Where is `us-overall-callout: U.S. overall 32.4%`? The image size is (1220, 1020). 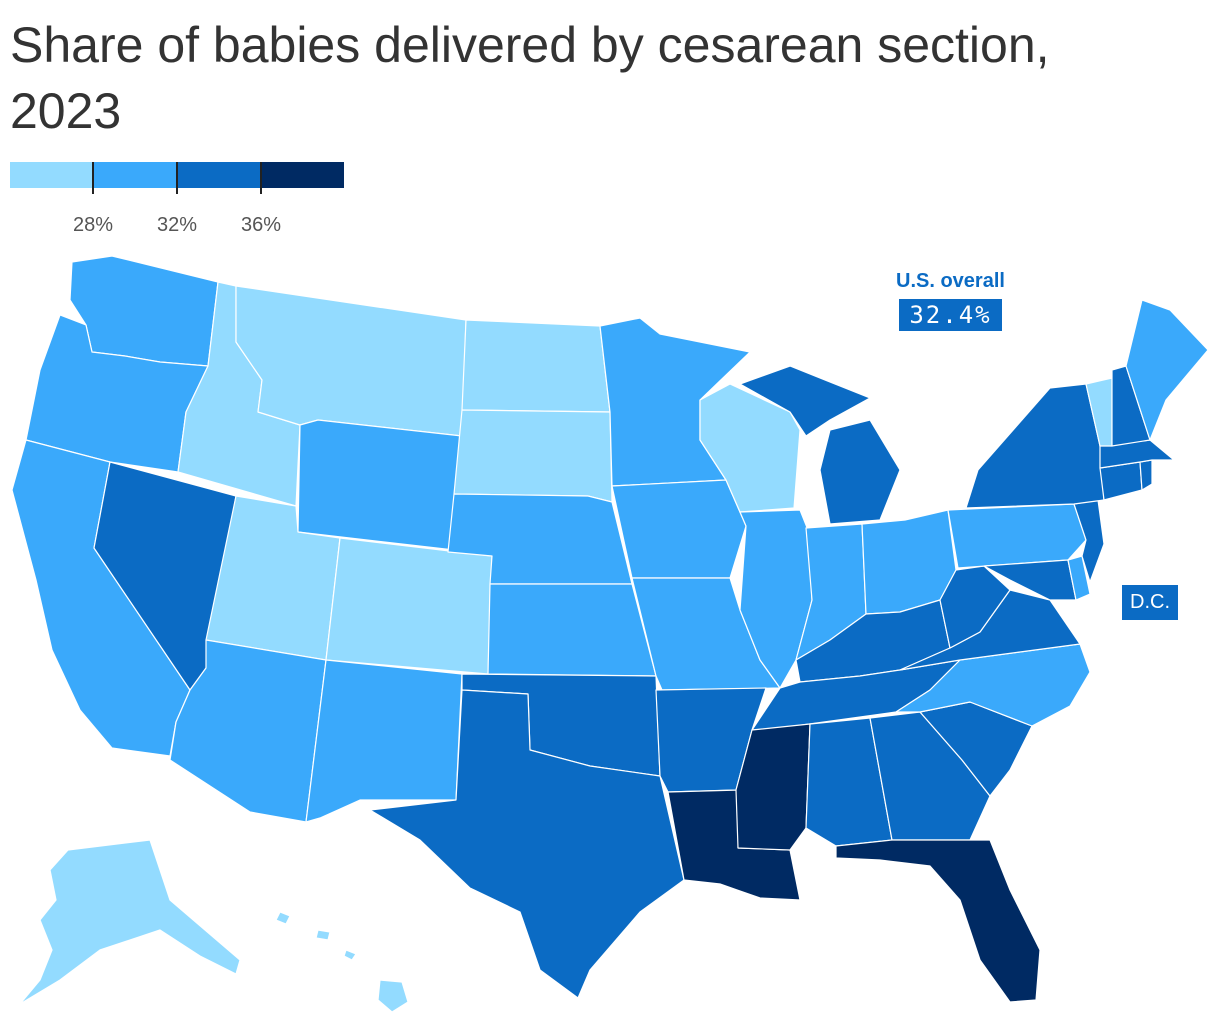 us-overall-callout: U.S. overall 32.4% is located at coordinates (950, 300).